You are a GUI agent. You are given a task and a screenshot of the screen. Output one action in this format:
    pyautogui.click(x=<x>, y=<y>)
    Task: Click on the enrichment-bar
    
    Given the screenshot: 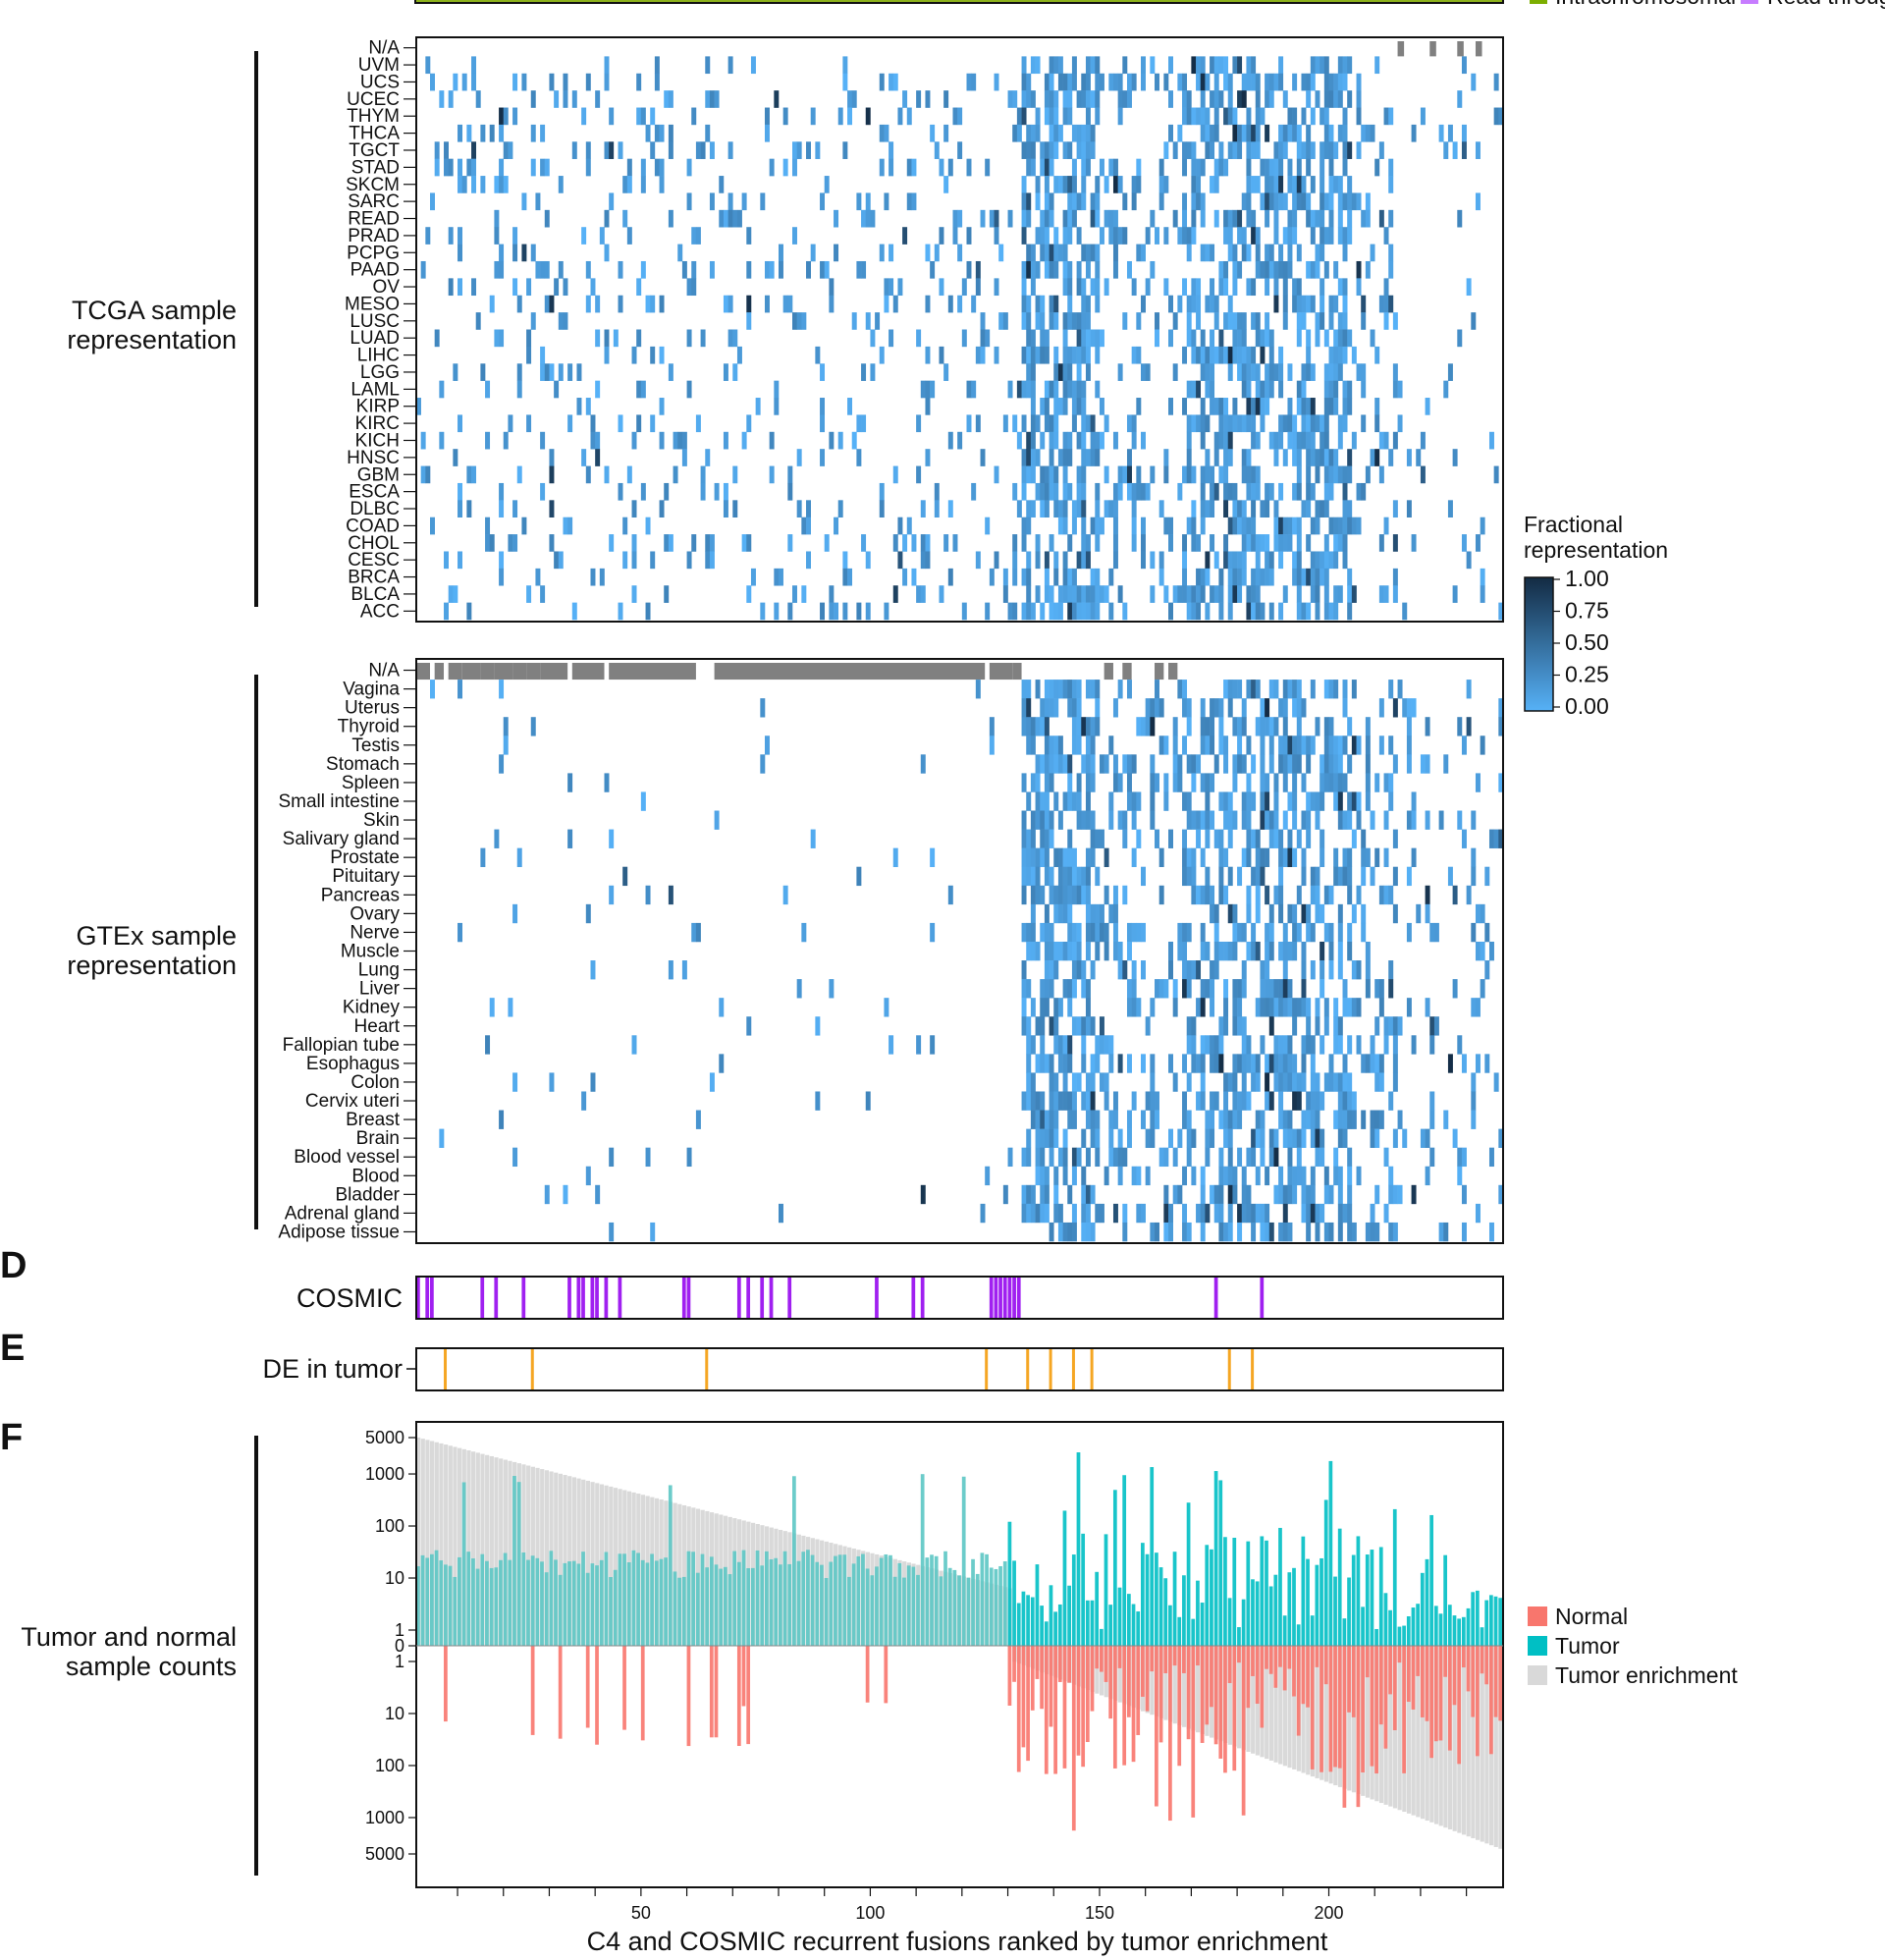 What is the action you would take?
    pyautogui.click(x=1165, y=1683)
    